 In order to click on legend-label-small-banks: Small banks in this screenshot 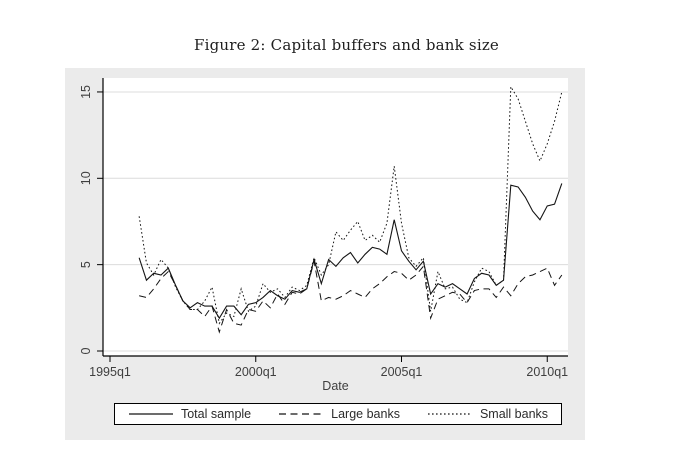, I will do `click(514, 414)`.